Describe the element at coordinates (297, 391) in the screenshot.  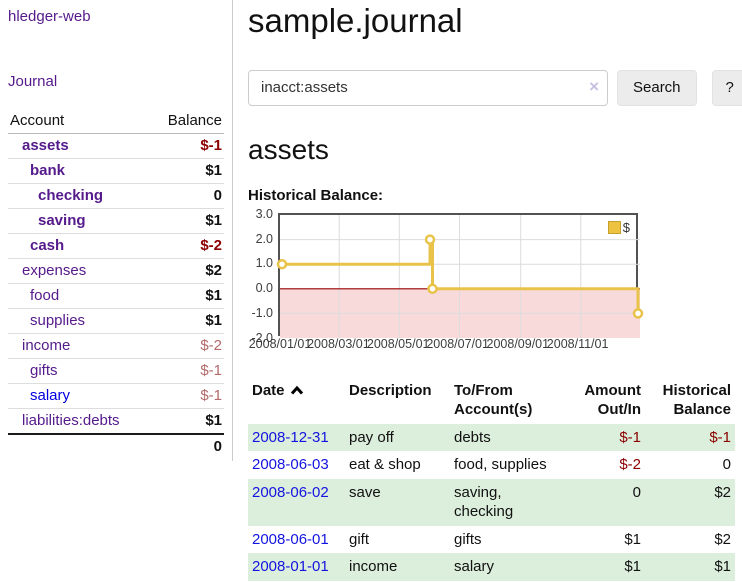
I see `sort-asc-icon` at that location.